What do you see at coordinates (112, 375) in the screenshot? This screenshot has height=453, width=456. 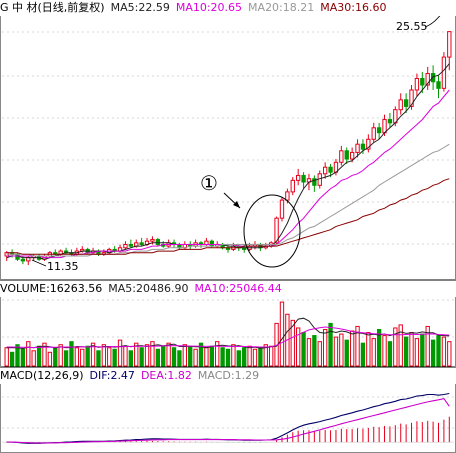 I see `dif-value: DIF:2.47` at bounding box center [112, 375].